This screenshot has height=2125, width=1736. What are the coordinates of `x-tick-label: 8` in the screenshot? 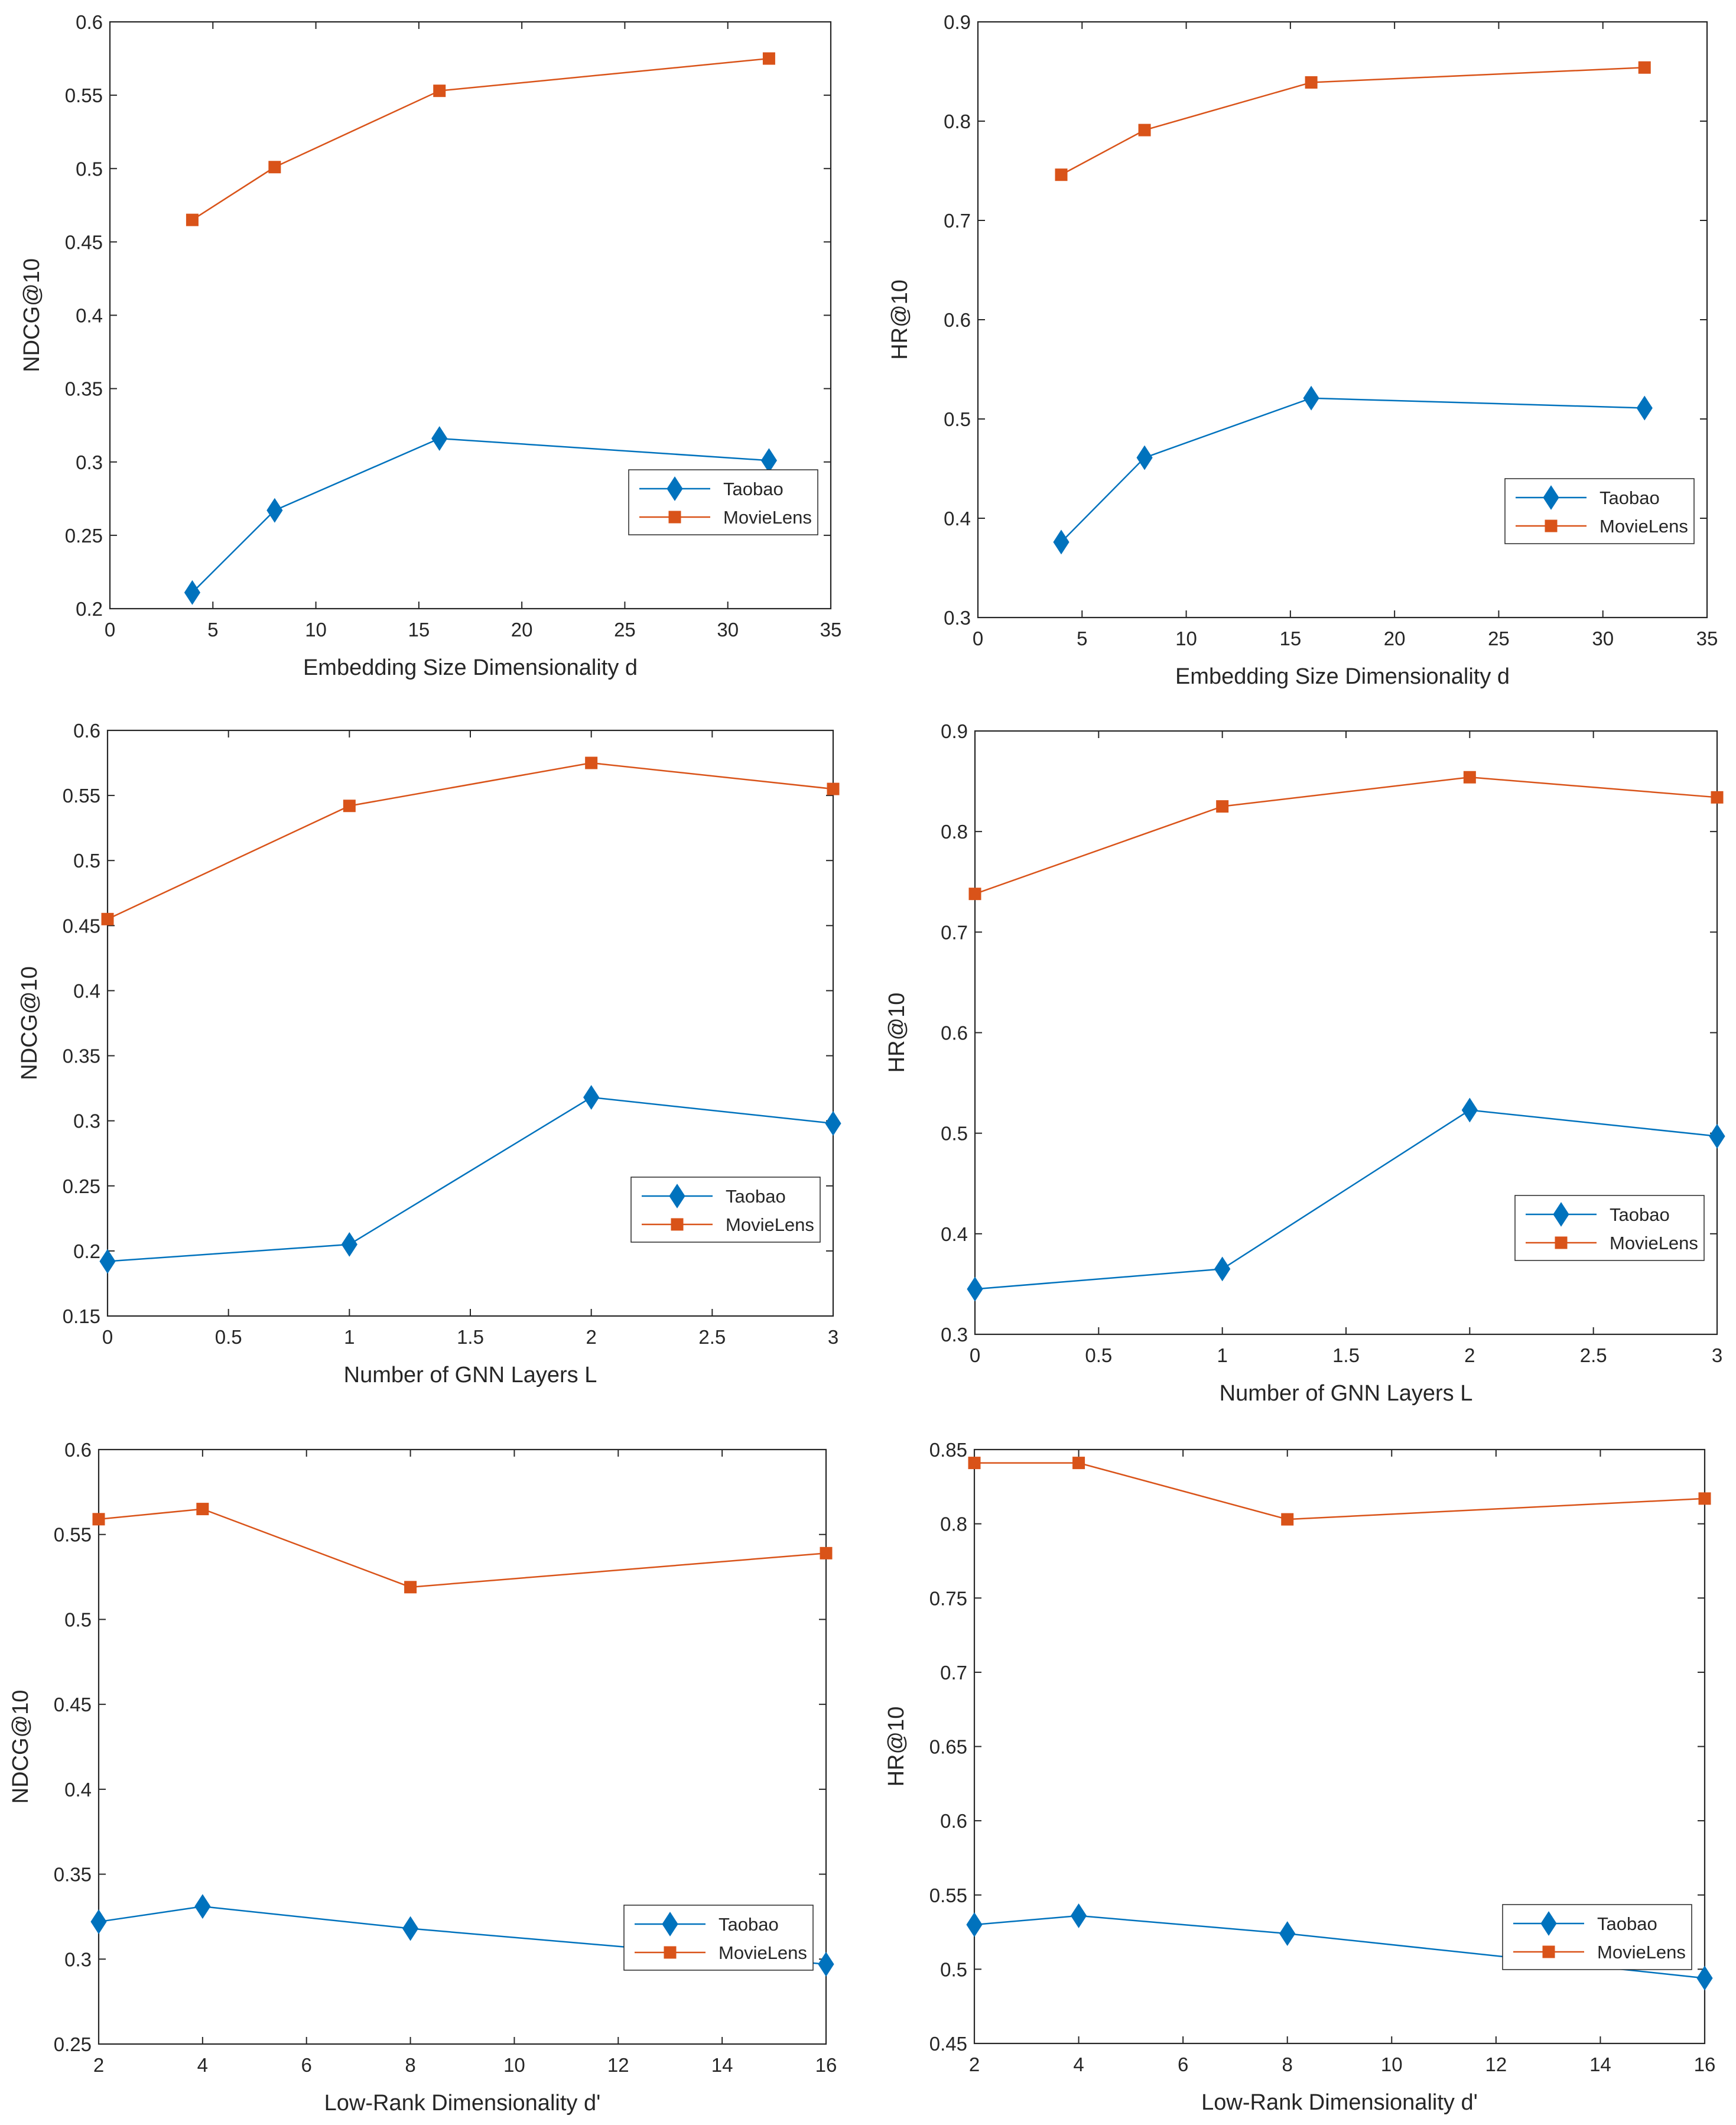 It's located at (410, 2065).